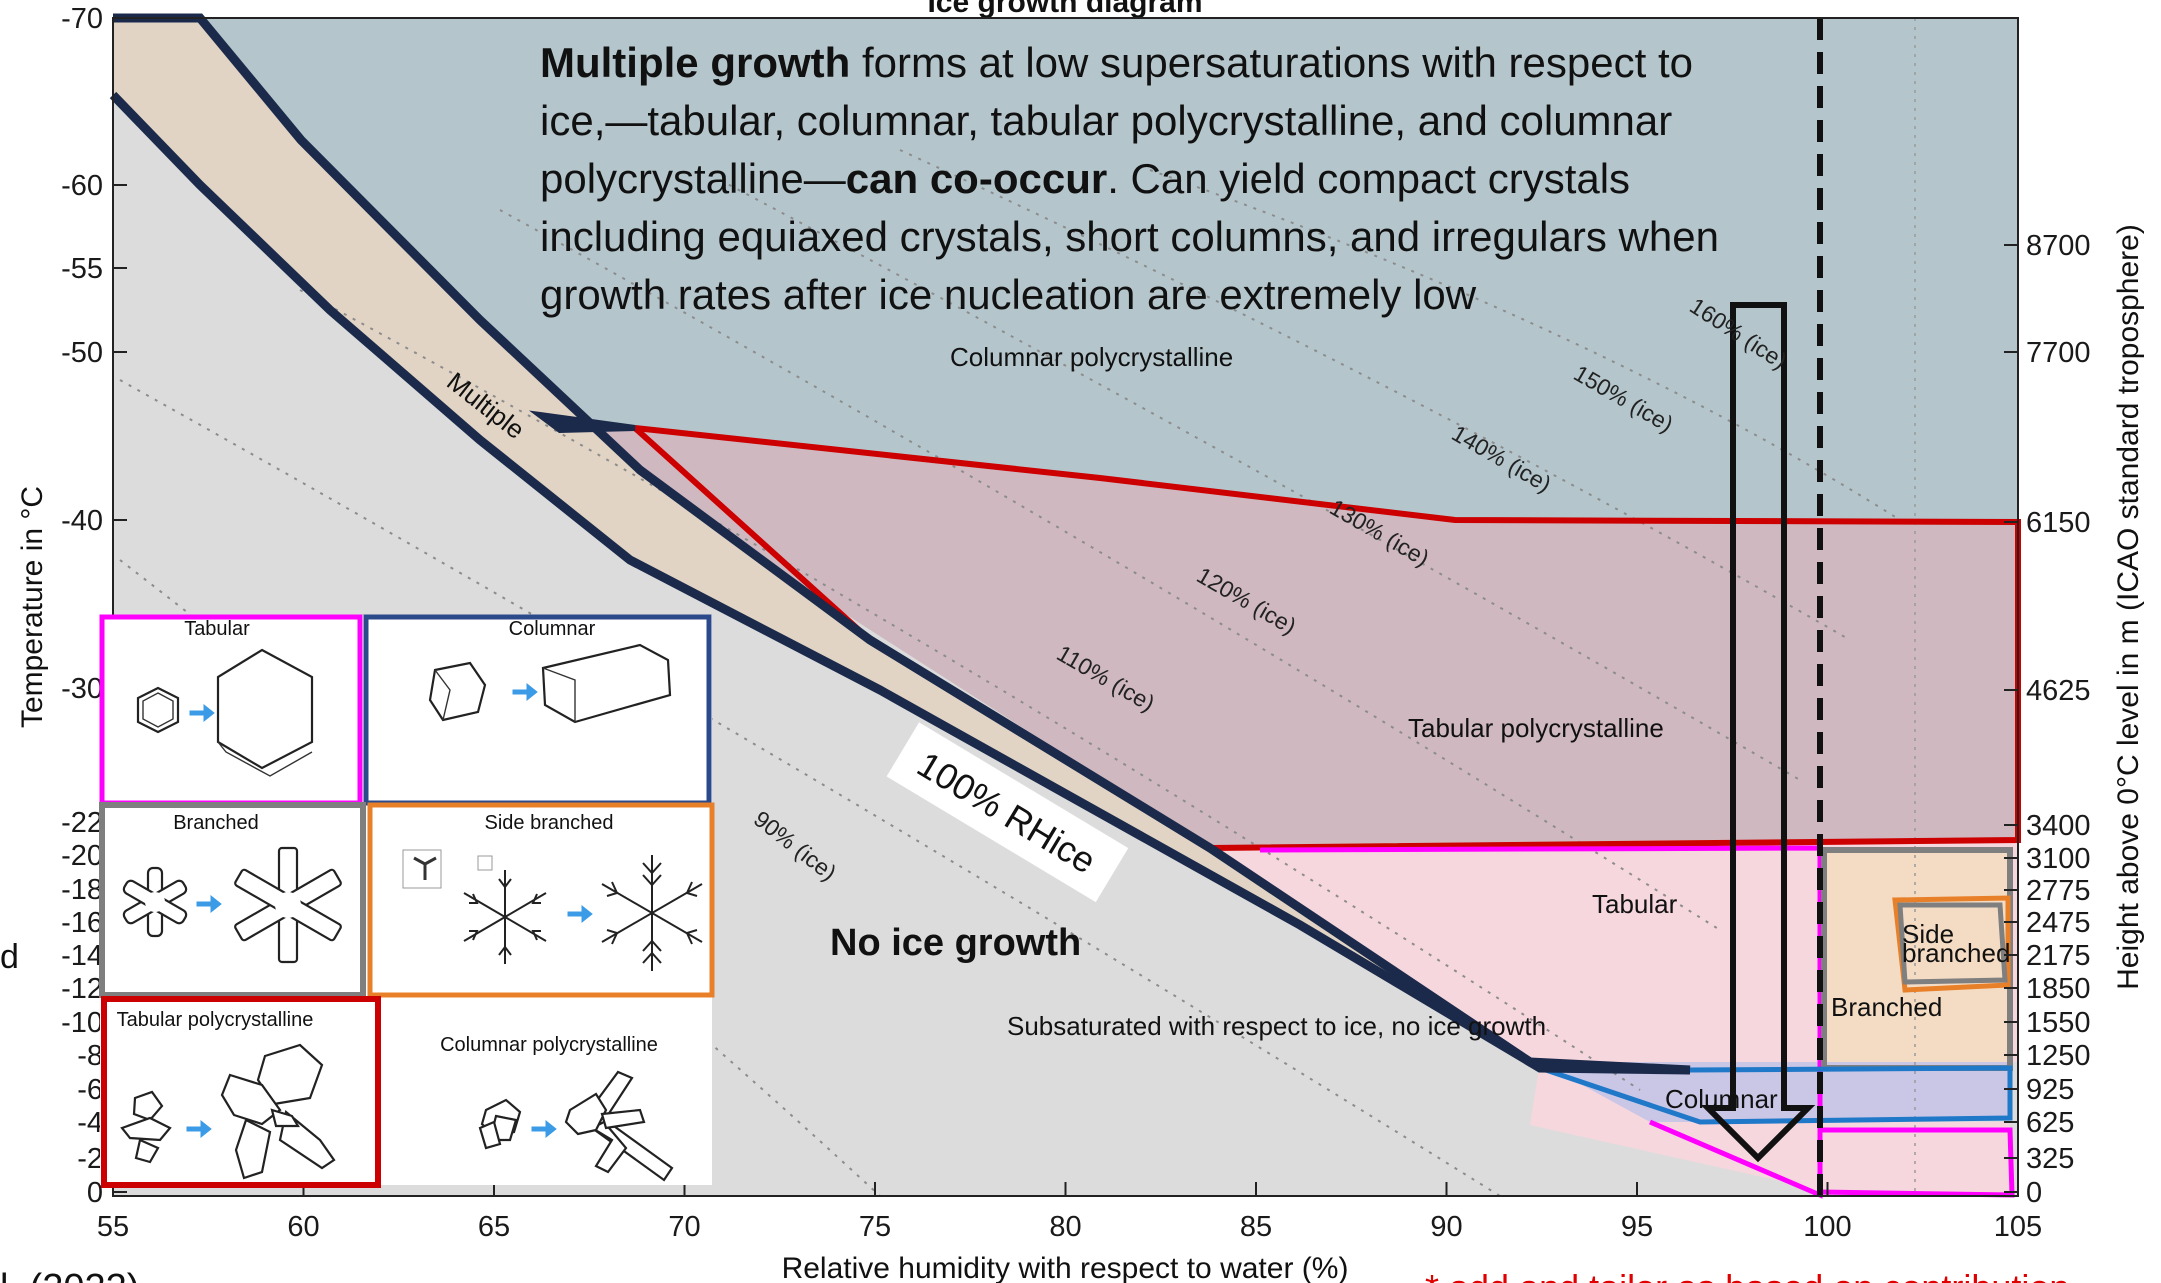 This screenshot has height=1283, width=2161. Describe the element at coordinates (82, 890) in the screenshot. I see `left-tick-label: -18` at that location.